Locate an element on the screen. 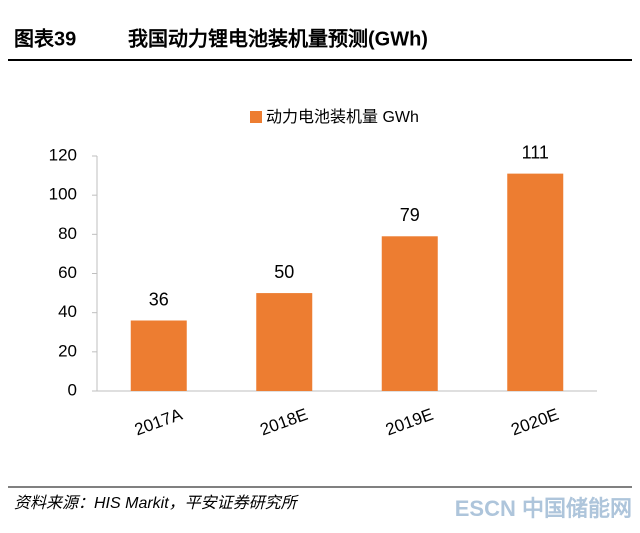  y-tick-label: 0 is located at coordinates (72, 389).